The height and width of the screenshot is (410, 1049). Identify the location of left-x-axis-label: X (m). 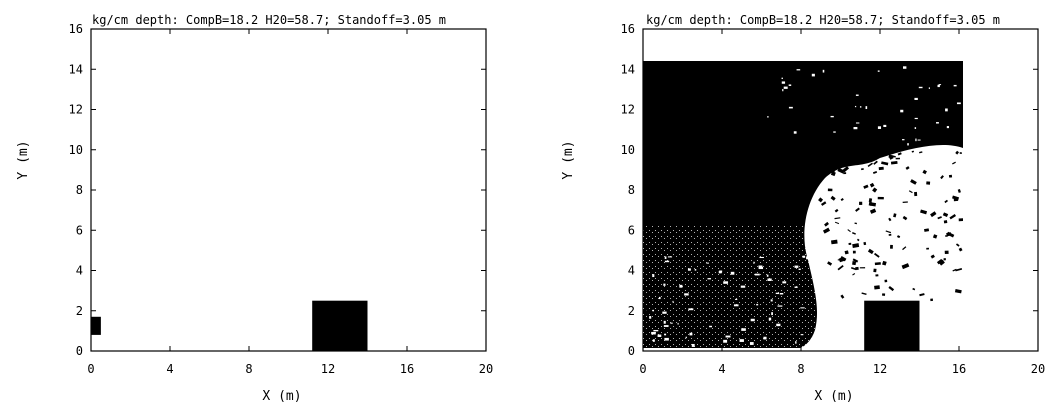
(281, 396).